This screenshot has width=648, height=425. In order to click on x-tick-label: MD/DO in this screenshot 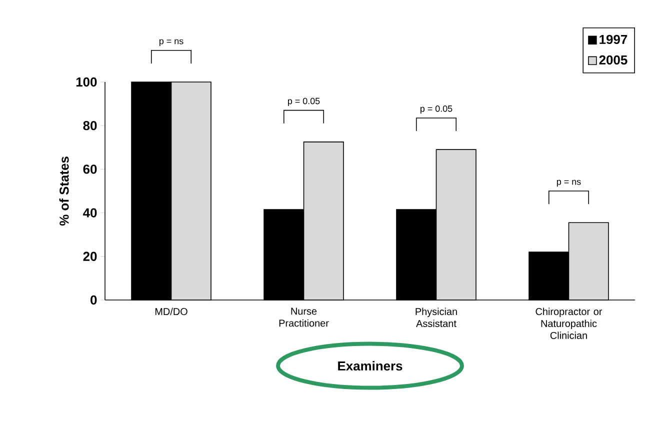, I will do `click(171, 312)`.